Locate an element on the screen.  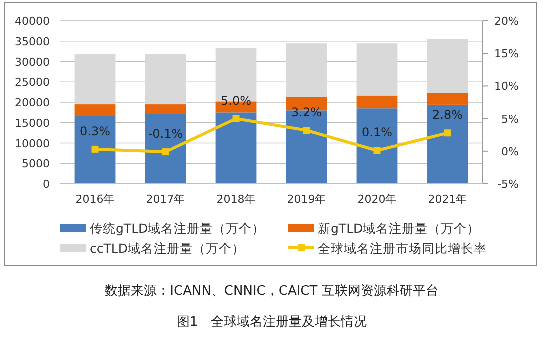
data-label: 0.3% is located at coordinates (95, 131).